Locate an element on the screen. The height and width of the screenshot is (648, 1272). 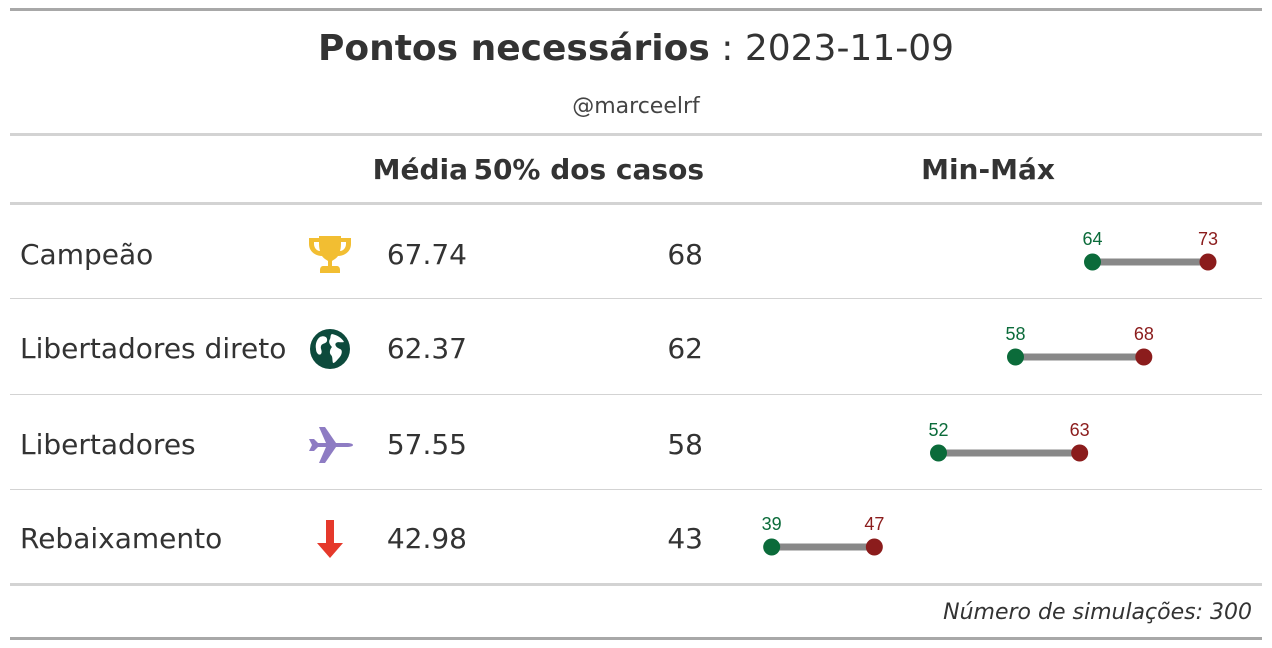
header-min-max: Min-Máx is located at coordinates (988, 169).